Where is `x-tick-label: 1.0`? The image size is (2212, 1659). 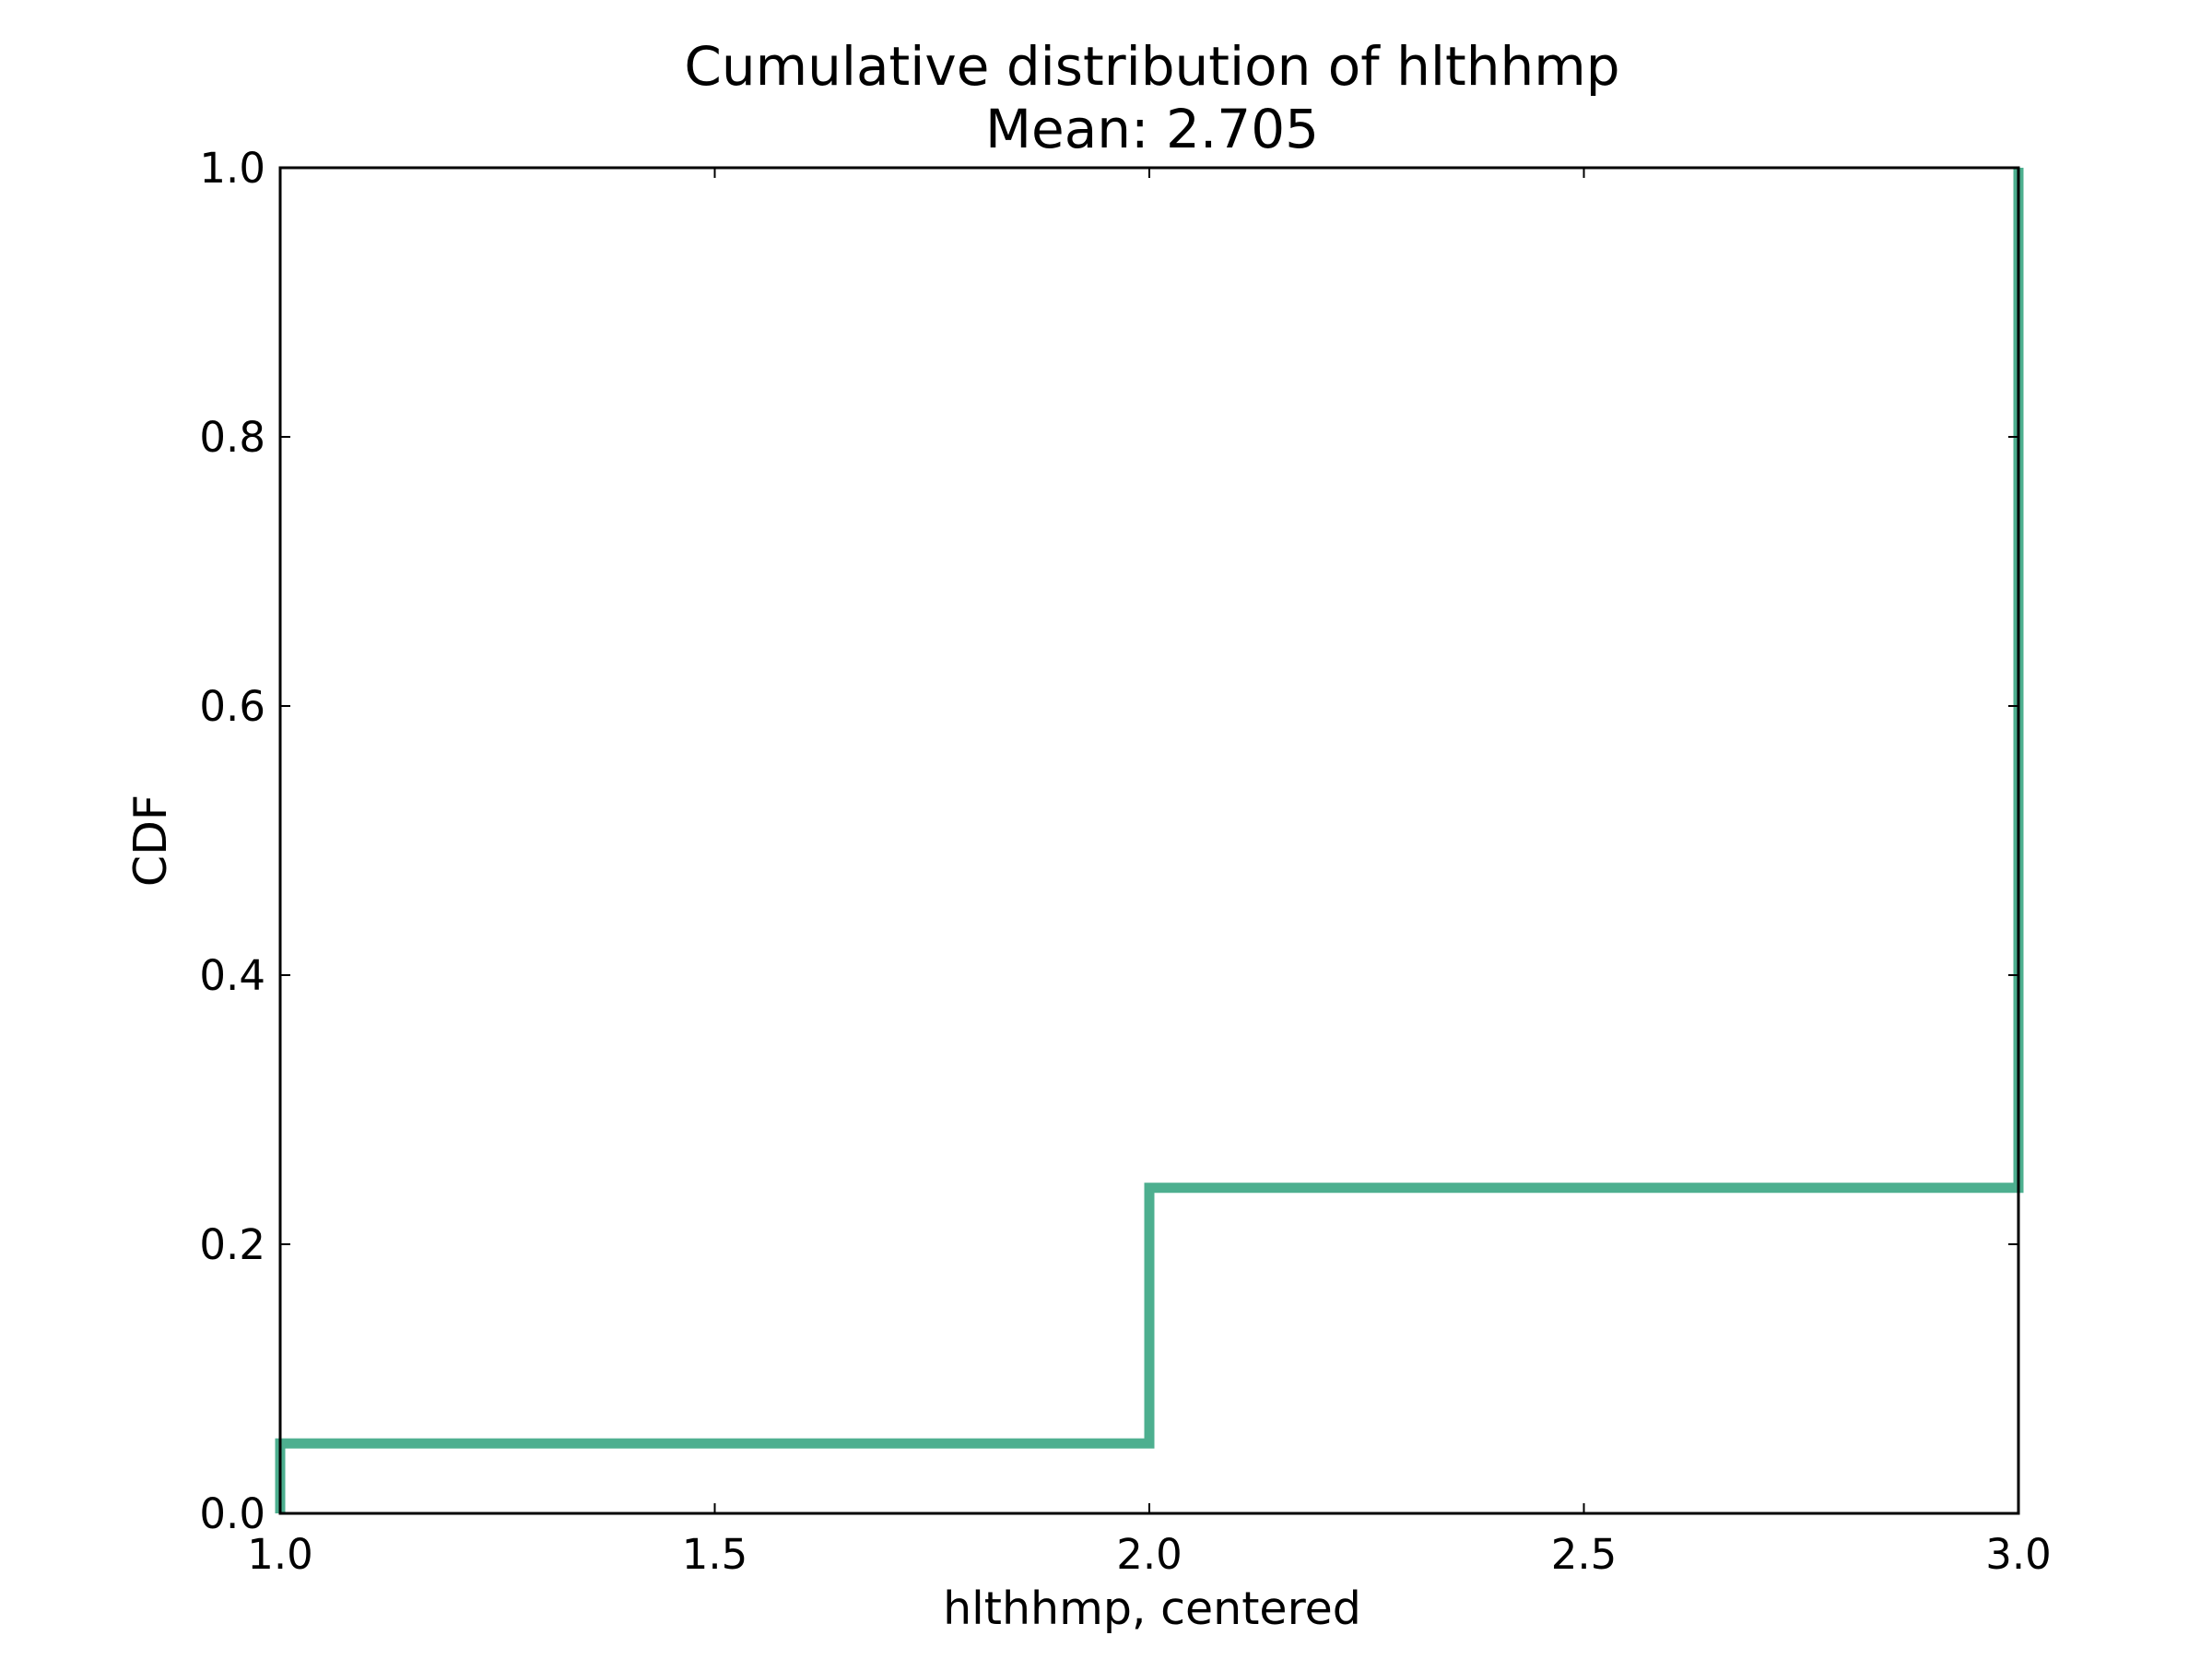
x-tick-label: 1.0 is located at coordinates (280, 1554).